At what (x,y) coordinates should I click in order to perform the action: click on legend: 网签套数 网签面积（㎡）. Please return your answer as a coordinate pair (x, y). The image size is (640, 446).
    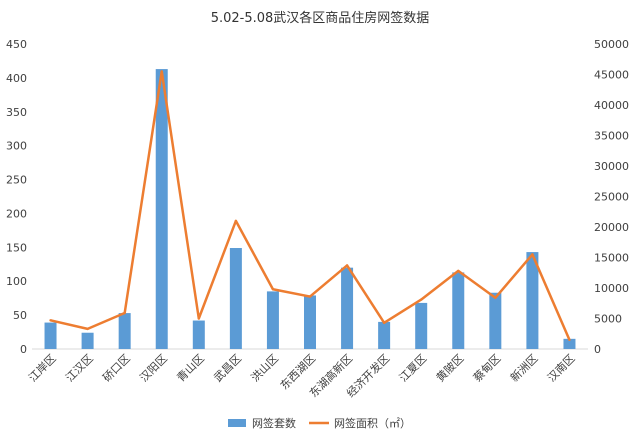
    Looking at the image, I should click on (319, 423).